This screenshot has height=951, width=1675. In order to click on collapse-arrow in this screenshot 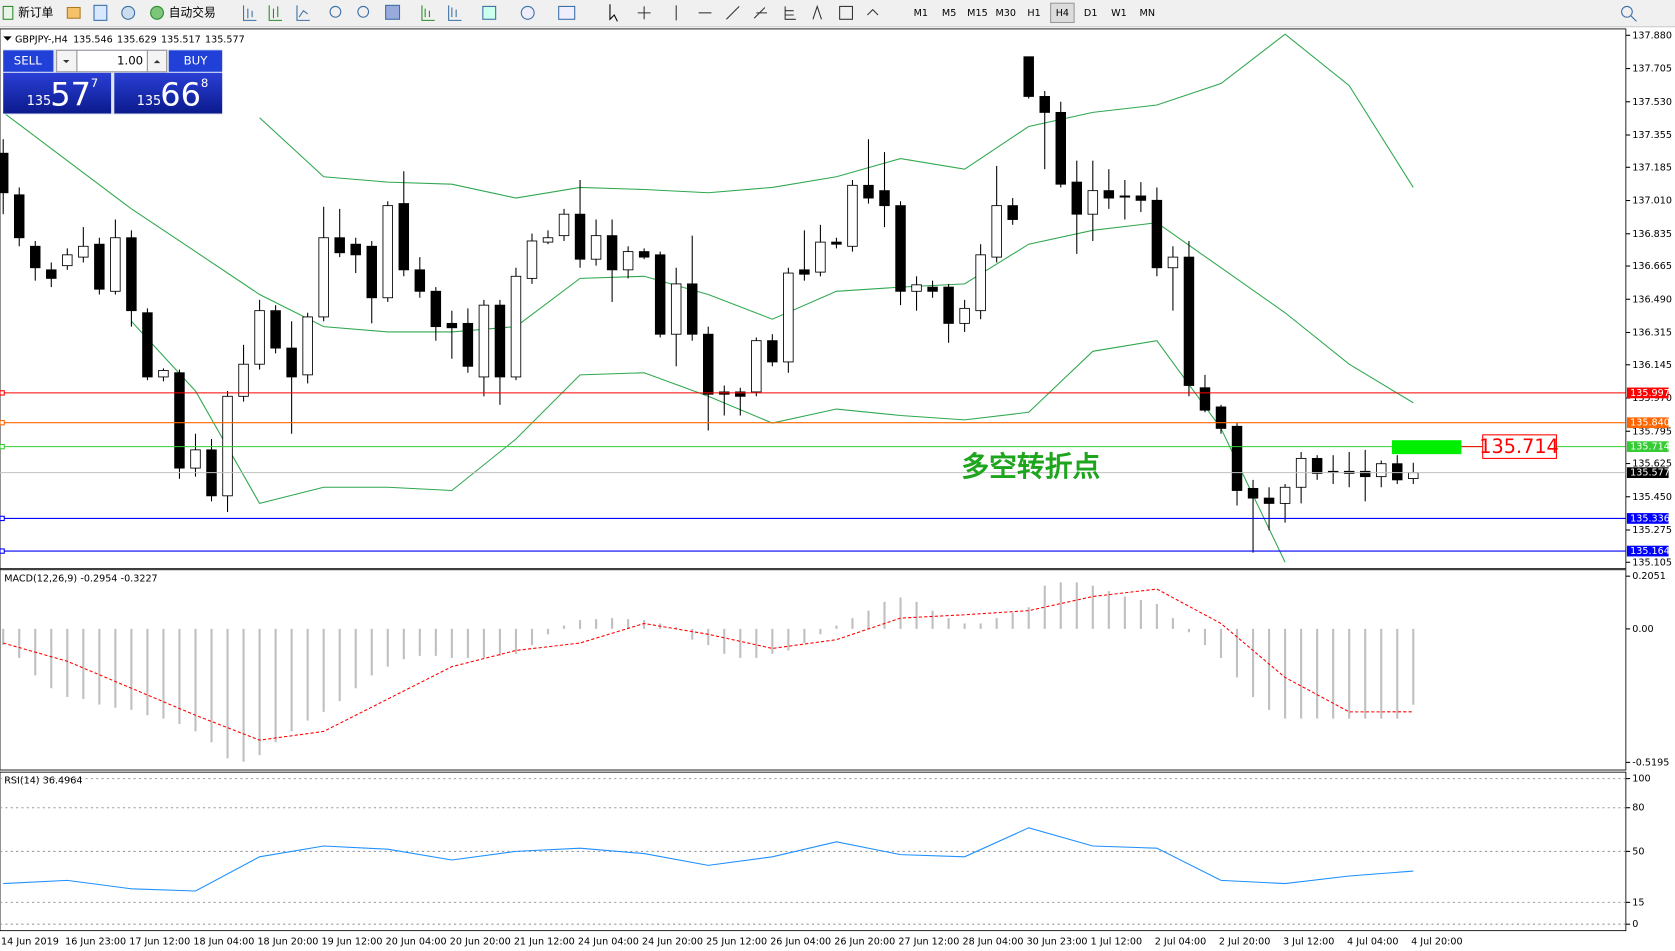, I will do `click(7, 38)`.